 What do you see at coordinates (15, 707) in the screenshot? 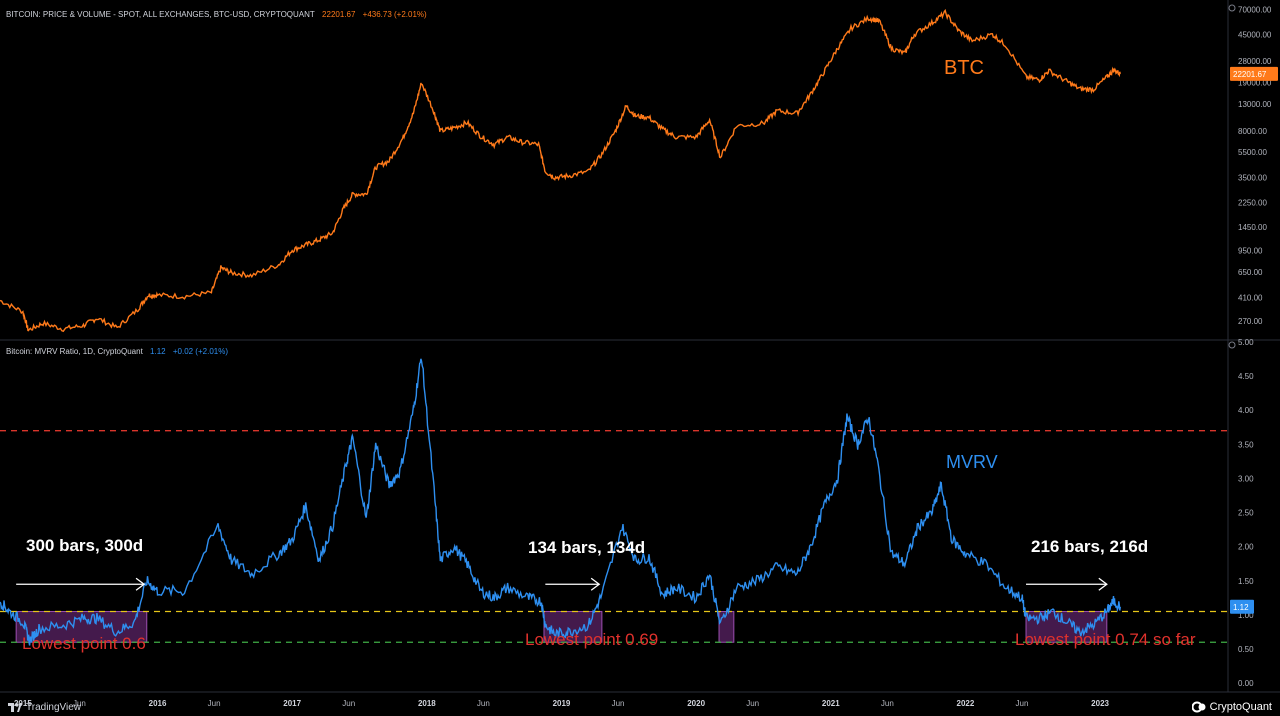
I see `tradingview-logo-icon` at bounding box center [15, 707].